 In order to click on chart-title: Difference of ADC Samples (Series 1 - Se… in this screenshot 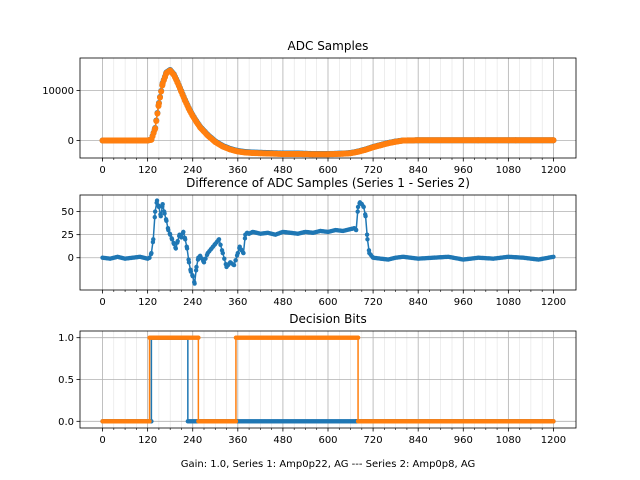, I will do `click(328, 183)`.